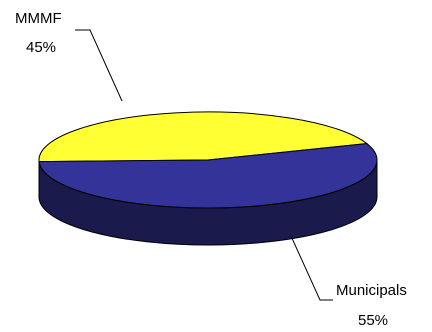  What do you see at coordinates (99, 65) in the screenshot?
I see `leader-line-mmmf` at bounding box center [99, 65].